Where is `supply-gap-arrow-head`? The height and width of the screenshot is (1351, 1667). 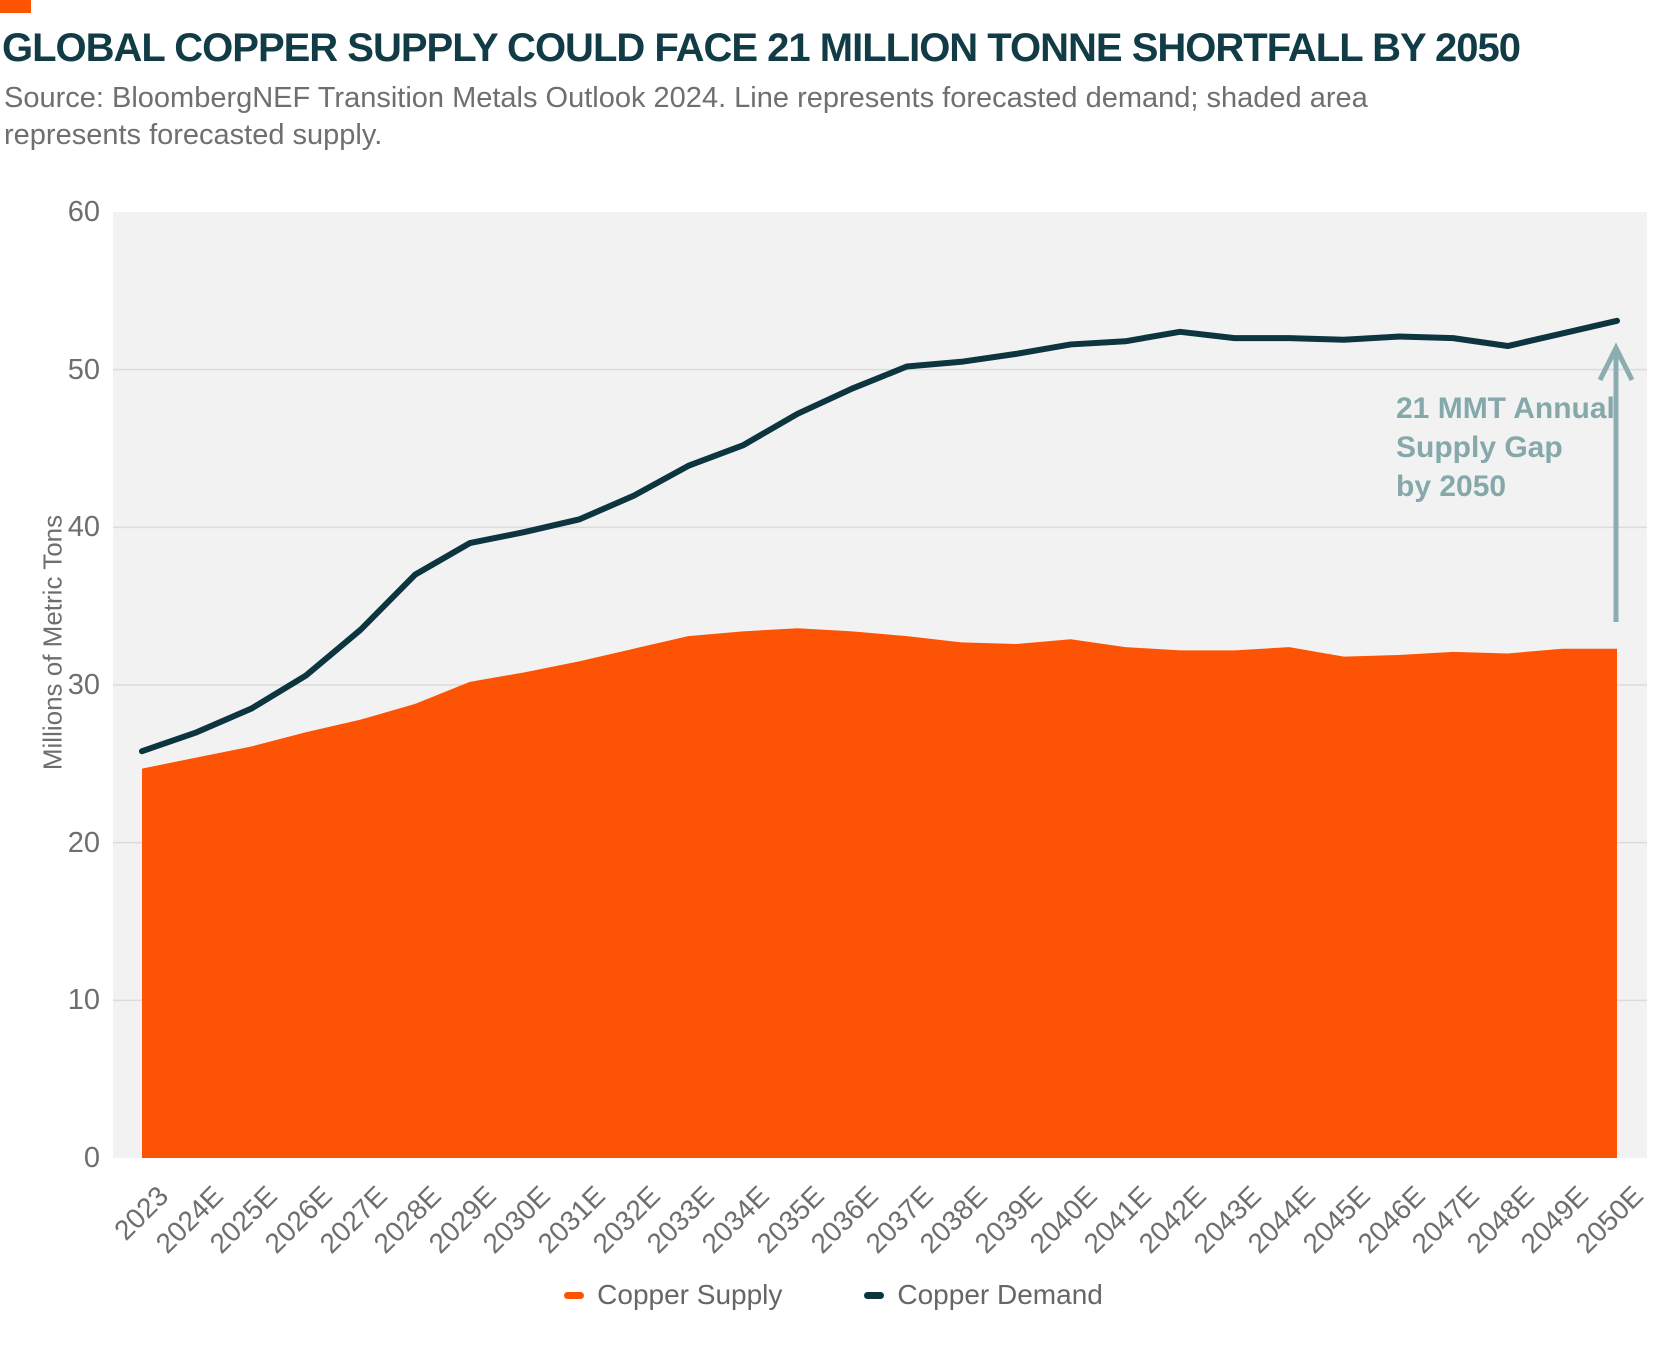 supply-gap-arrow-head is located at coordinates (1616, 362).